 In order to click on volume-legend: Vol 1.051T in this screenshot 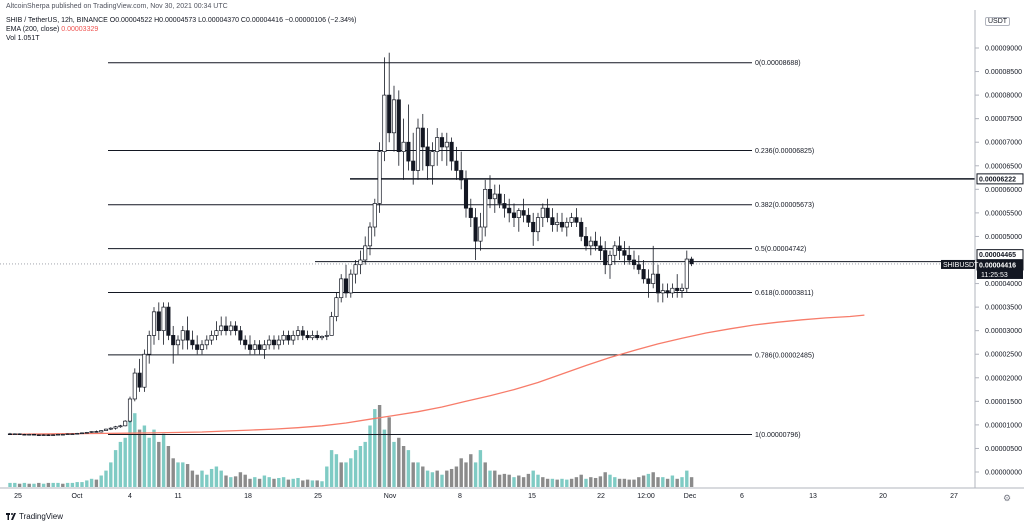, I will do `click(23, 38)`.